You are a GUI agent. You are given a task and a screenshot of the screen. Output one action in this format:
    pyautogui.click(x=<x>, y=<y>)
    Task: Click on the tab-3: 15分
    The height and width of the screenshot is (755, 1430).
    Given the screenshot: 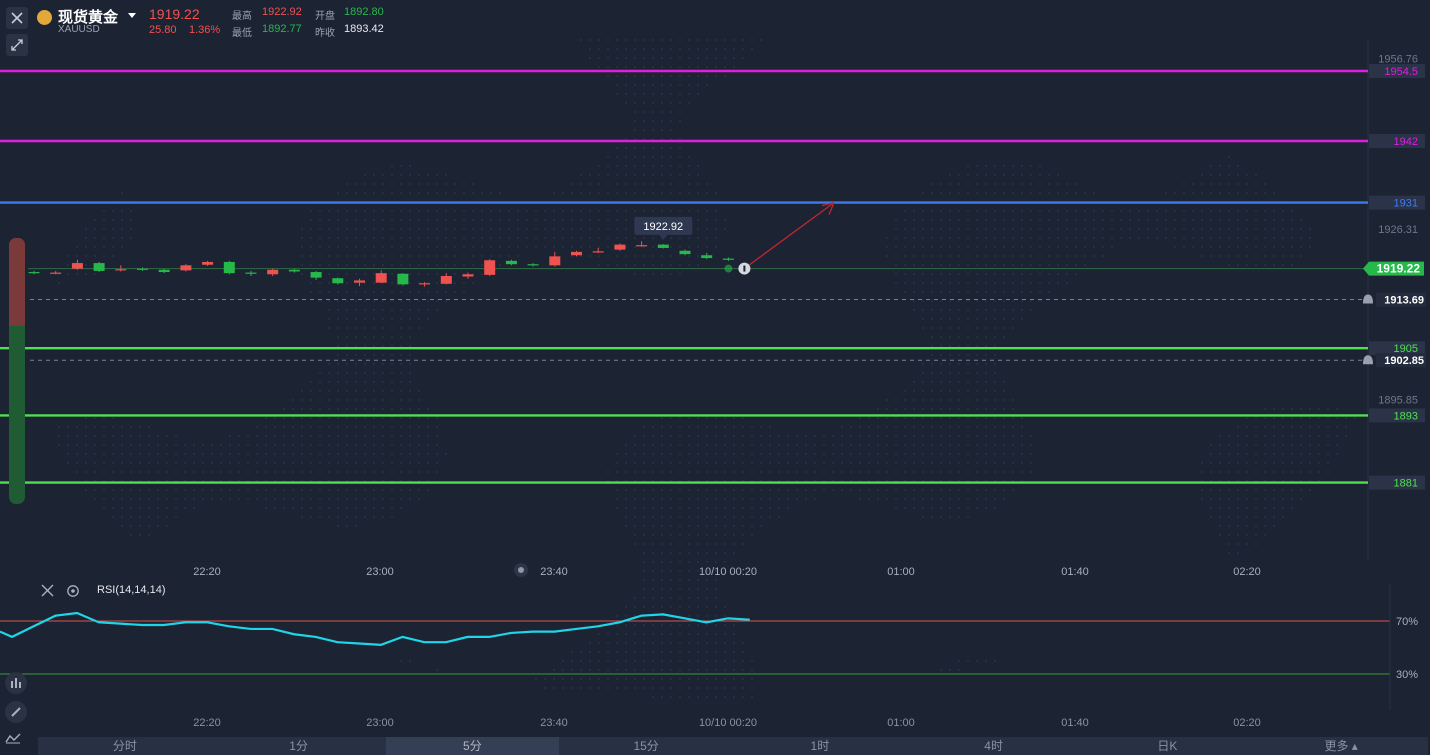 What is the action you would take?
    pyautogui.click(x=646, y=746)
    